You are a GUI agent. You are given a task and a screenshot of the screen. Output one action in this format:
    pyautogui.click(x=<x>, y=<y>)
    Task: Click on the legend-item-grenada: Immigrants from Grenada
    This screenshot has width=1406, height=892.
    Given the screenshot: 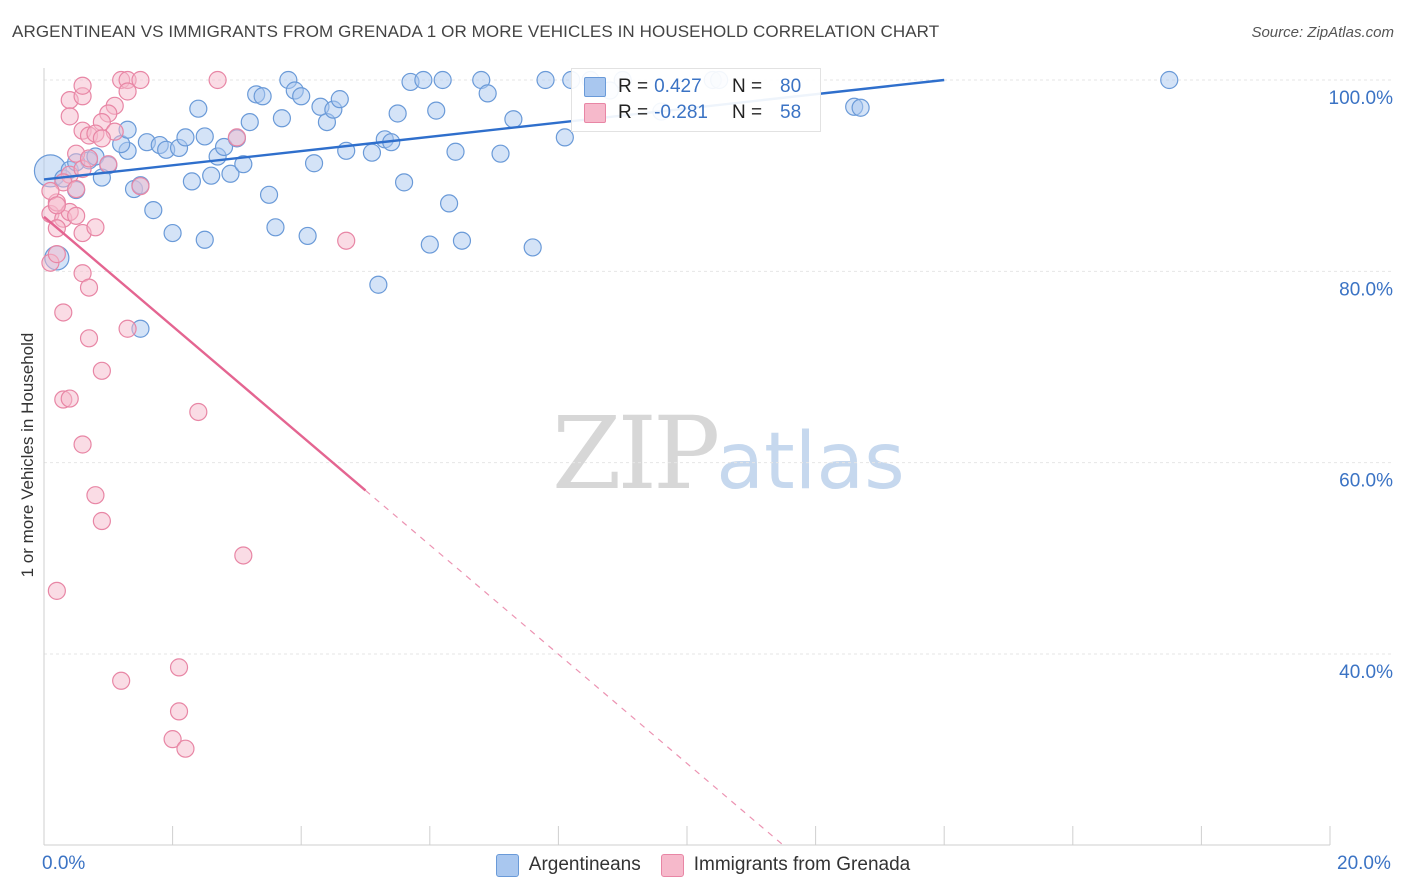 What is the action you would take?
    pyautogui.click(x=785, y=865)
    